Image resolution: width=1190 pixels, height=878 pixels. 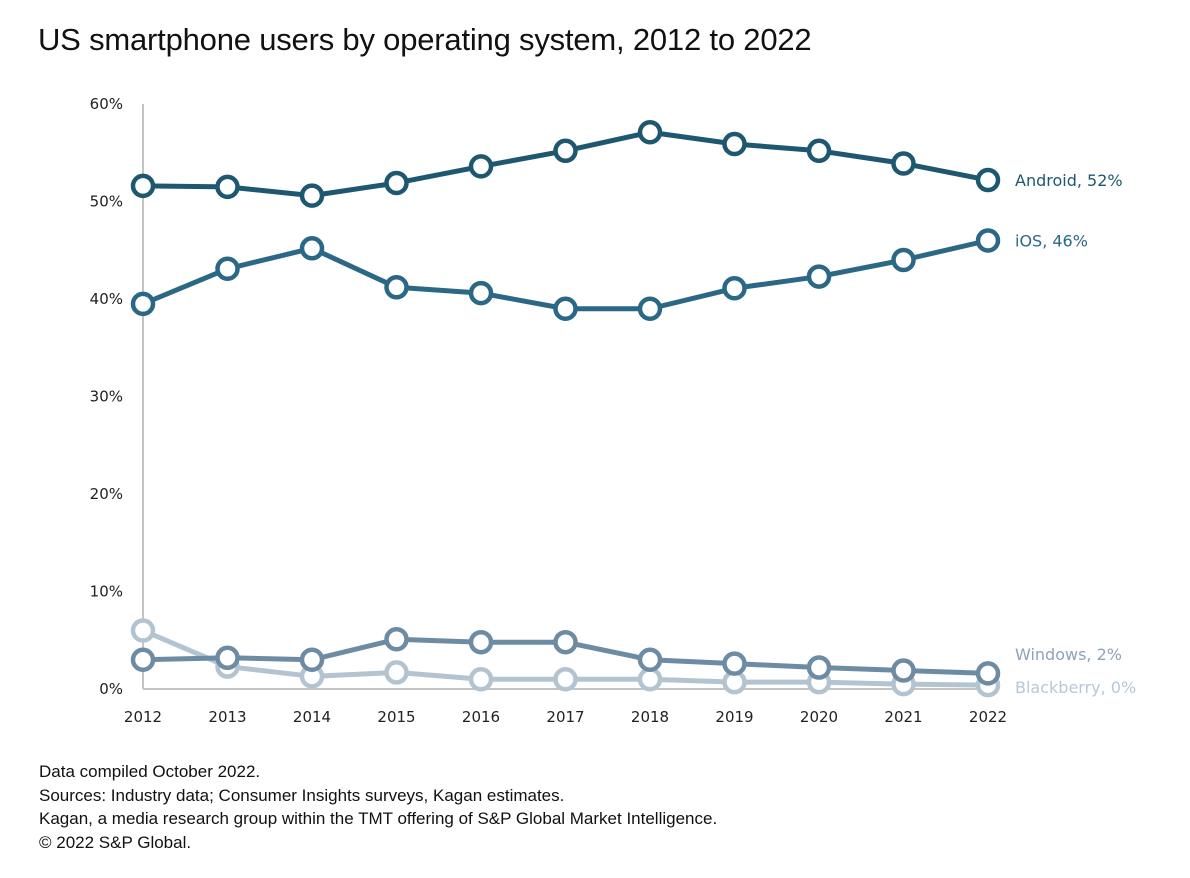 What do you see at coordinates (481, 717) in the screenshot?
I see `x-tick-label: 2016` at bounding box center [481, 717].